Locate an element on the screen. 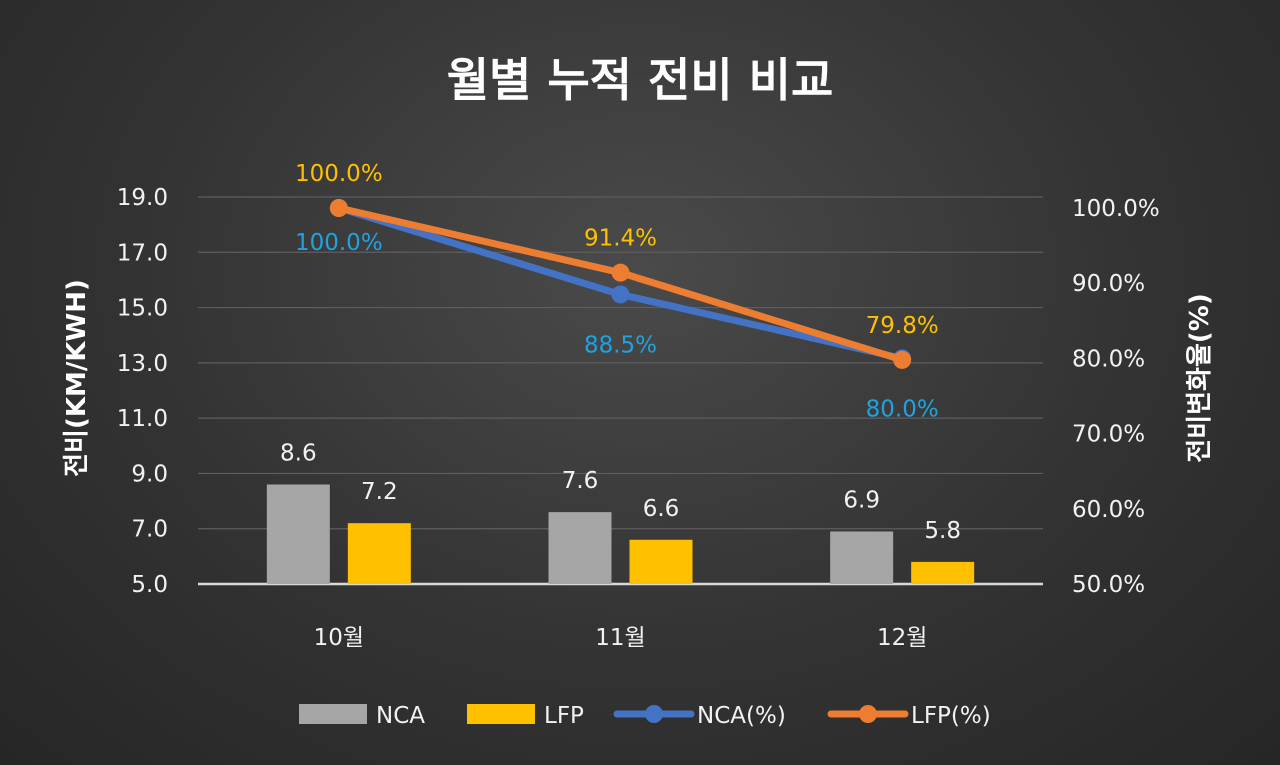  y-tick-label: 9.0 is located at coordinates (149, 474).